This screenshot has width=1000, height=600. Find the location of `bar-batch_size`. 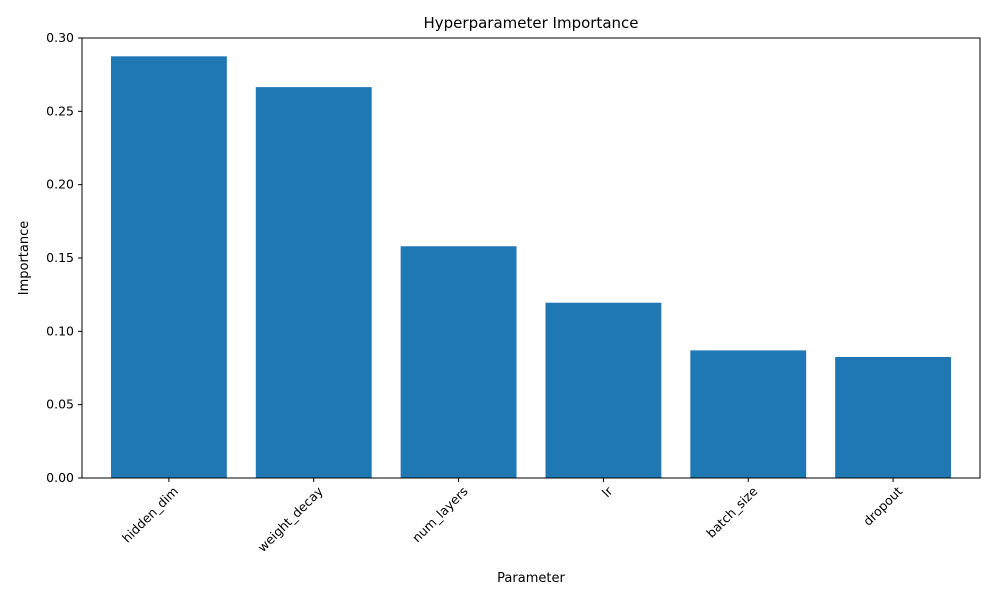

bar-batch_size is located at coordinates (748, 414).